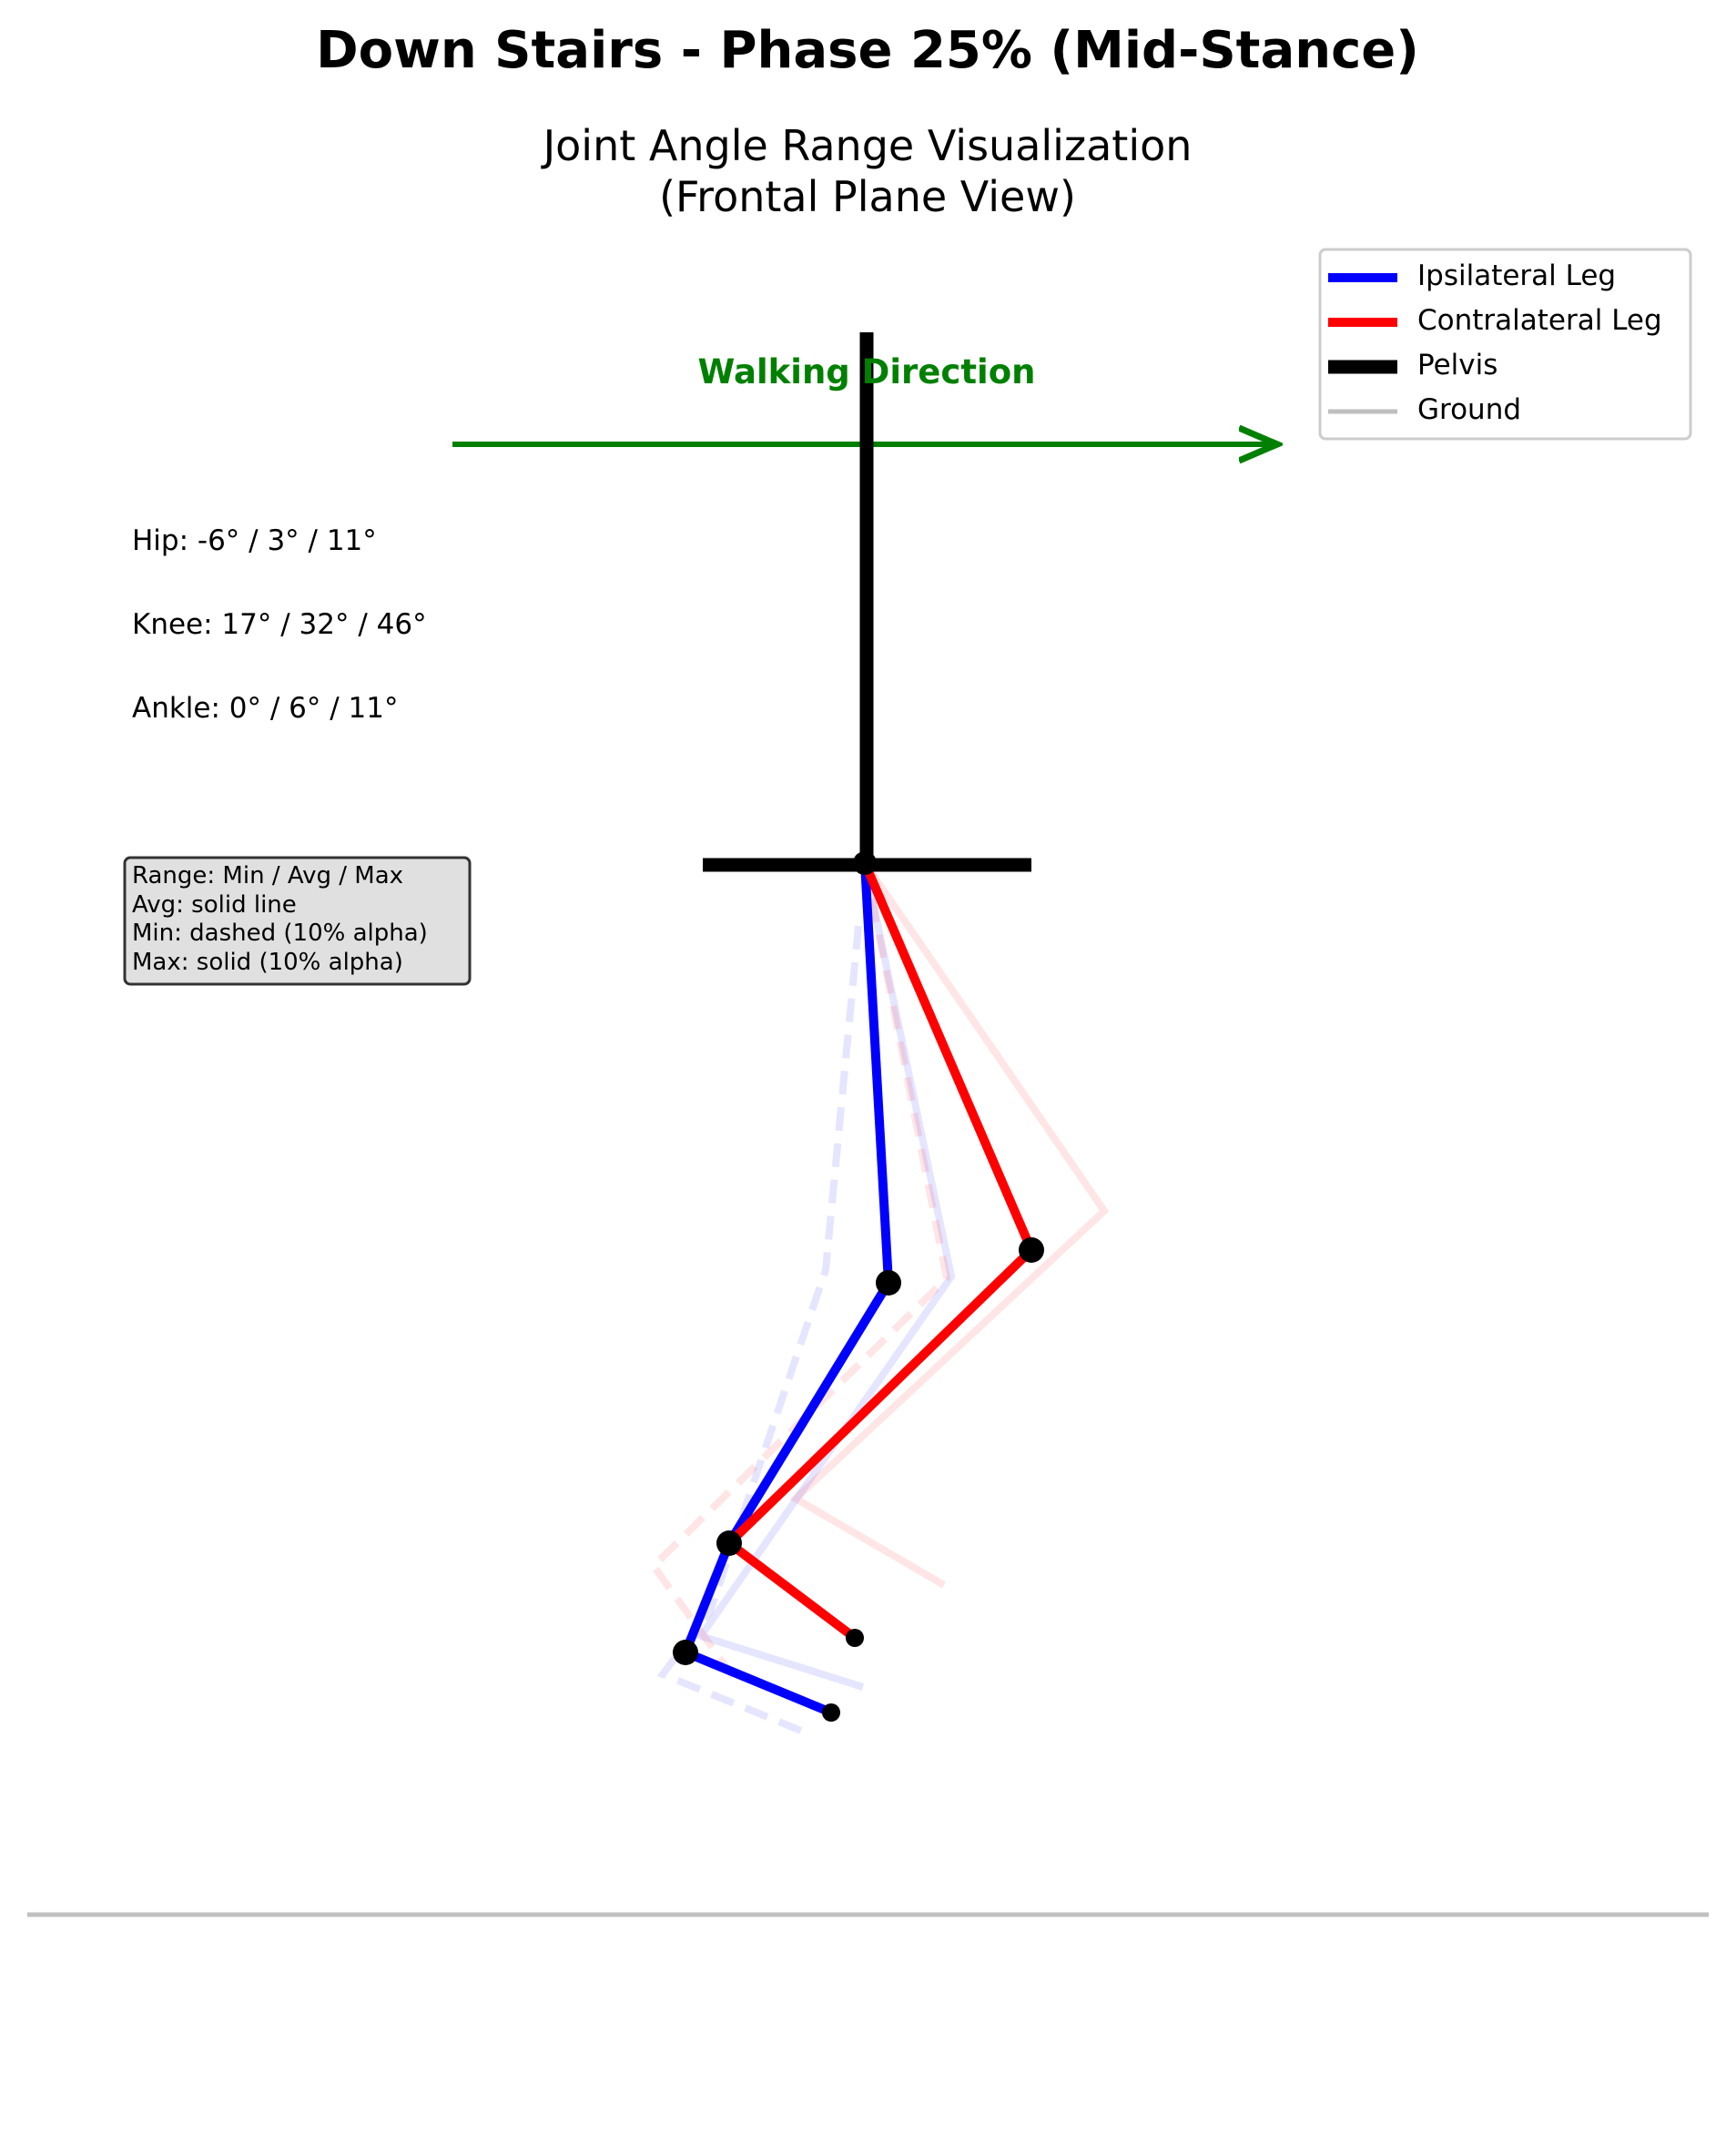 Image resolution: width=1736 pixels, height=2155 pixels. What do you see at coordinates (831, 1712) in the screenshot?
I see `ipsilateral-toe-marker` at bounding box center [831, 1712].